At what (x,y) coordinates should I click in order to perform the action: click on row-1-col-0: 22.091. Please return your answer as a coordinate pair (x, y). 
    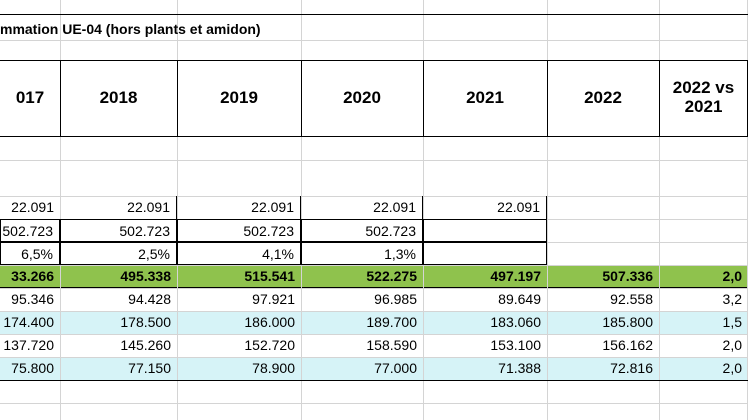
    Looking at the image, I should click on (32, 207).